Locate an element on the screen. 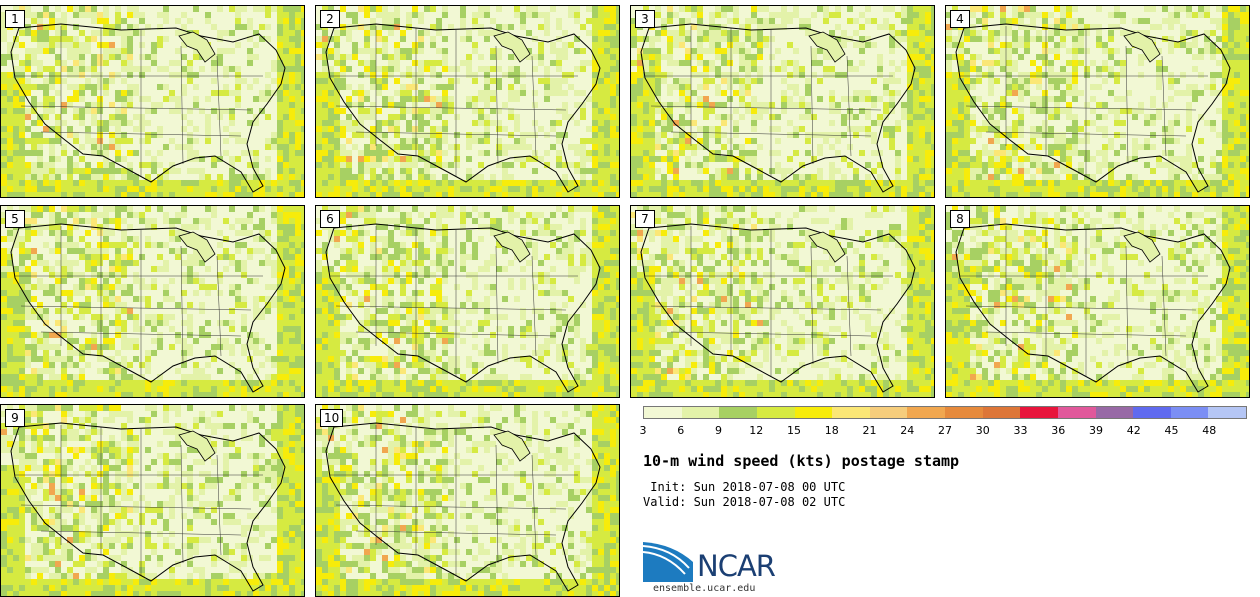 The height and width of the screenshot is (597, 1260). map-panel-1: 1 is located at coordinates (152, 101).